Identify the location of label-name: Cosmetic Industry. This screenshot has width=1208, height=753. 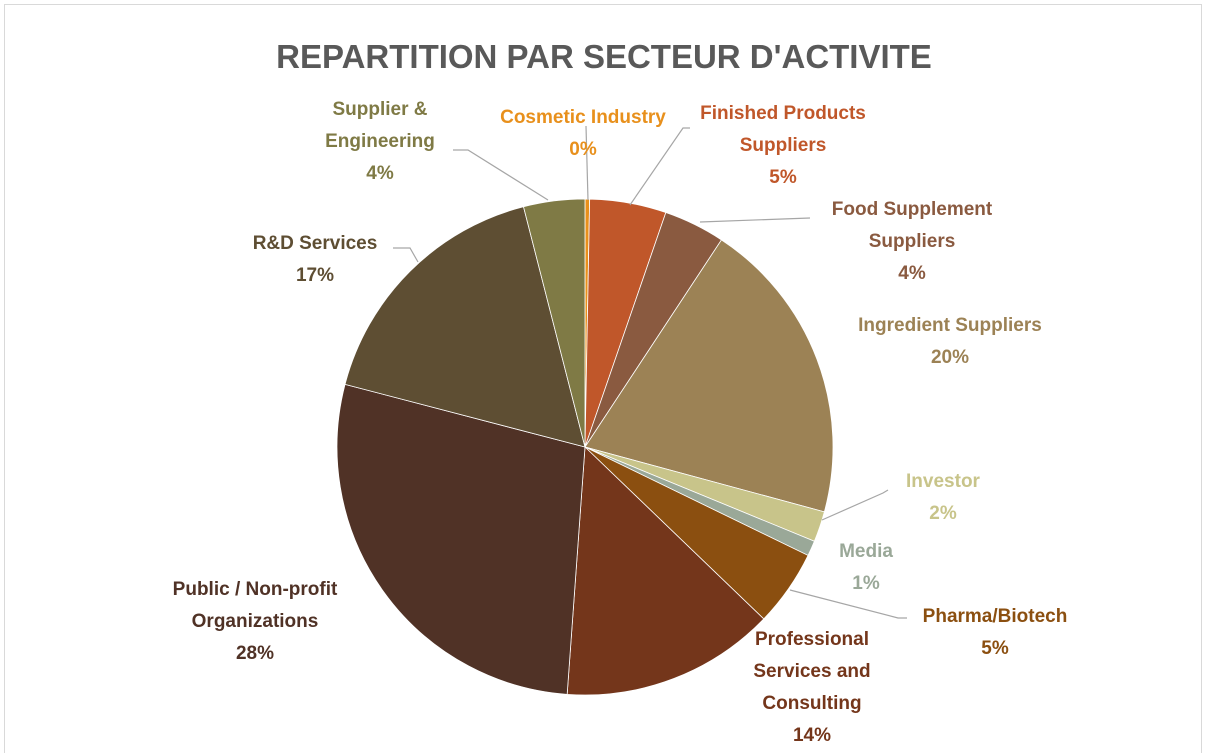
(583, 117).